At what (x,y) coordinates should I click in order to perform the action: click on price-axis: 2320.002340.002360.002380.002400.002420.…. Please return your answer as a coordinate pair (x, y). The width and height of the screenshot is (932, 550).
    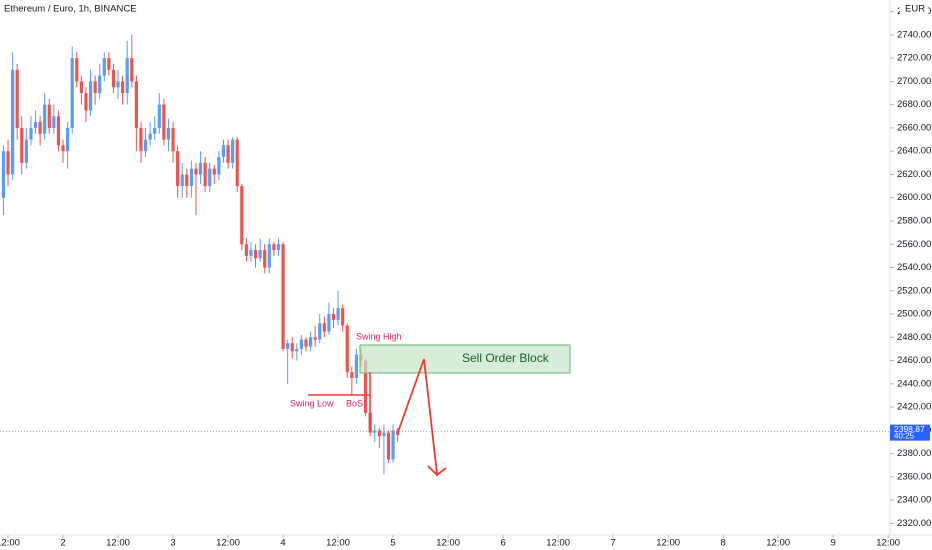
    Looking at the image, I should click on (910, 267).